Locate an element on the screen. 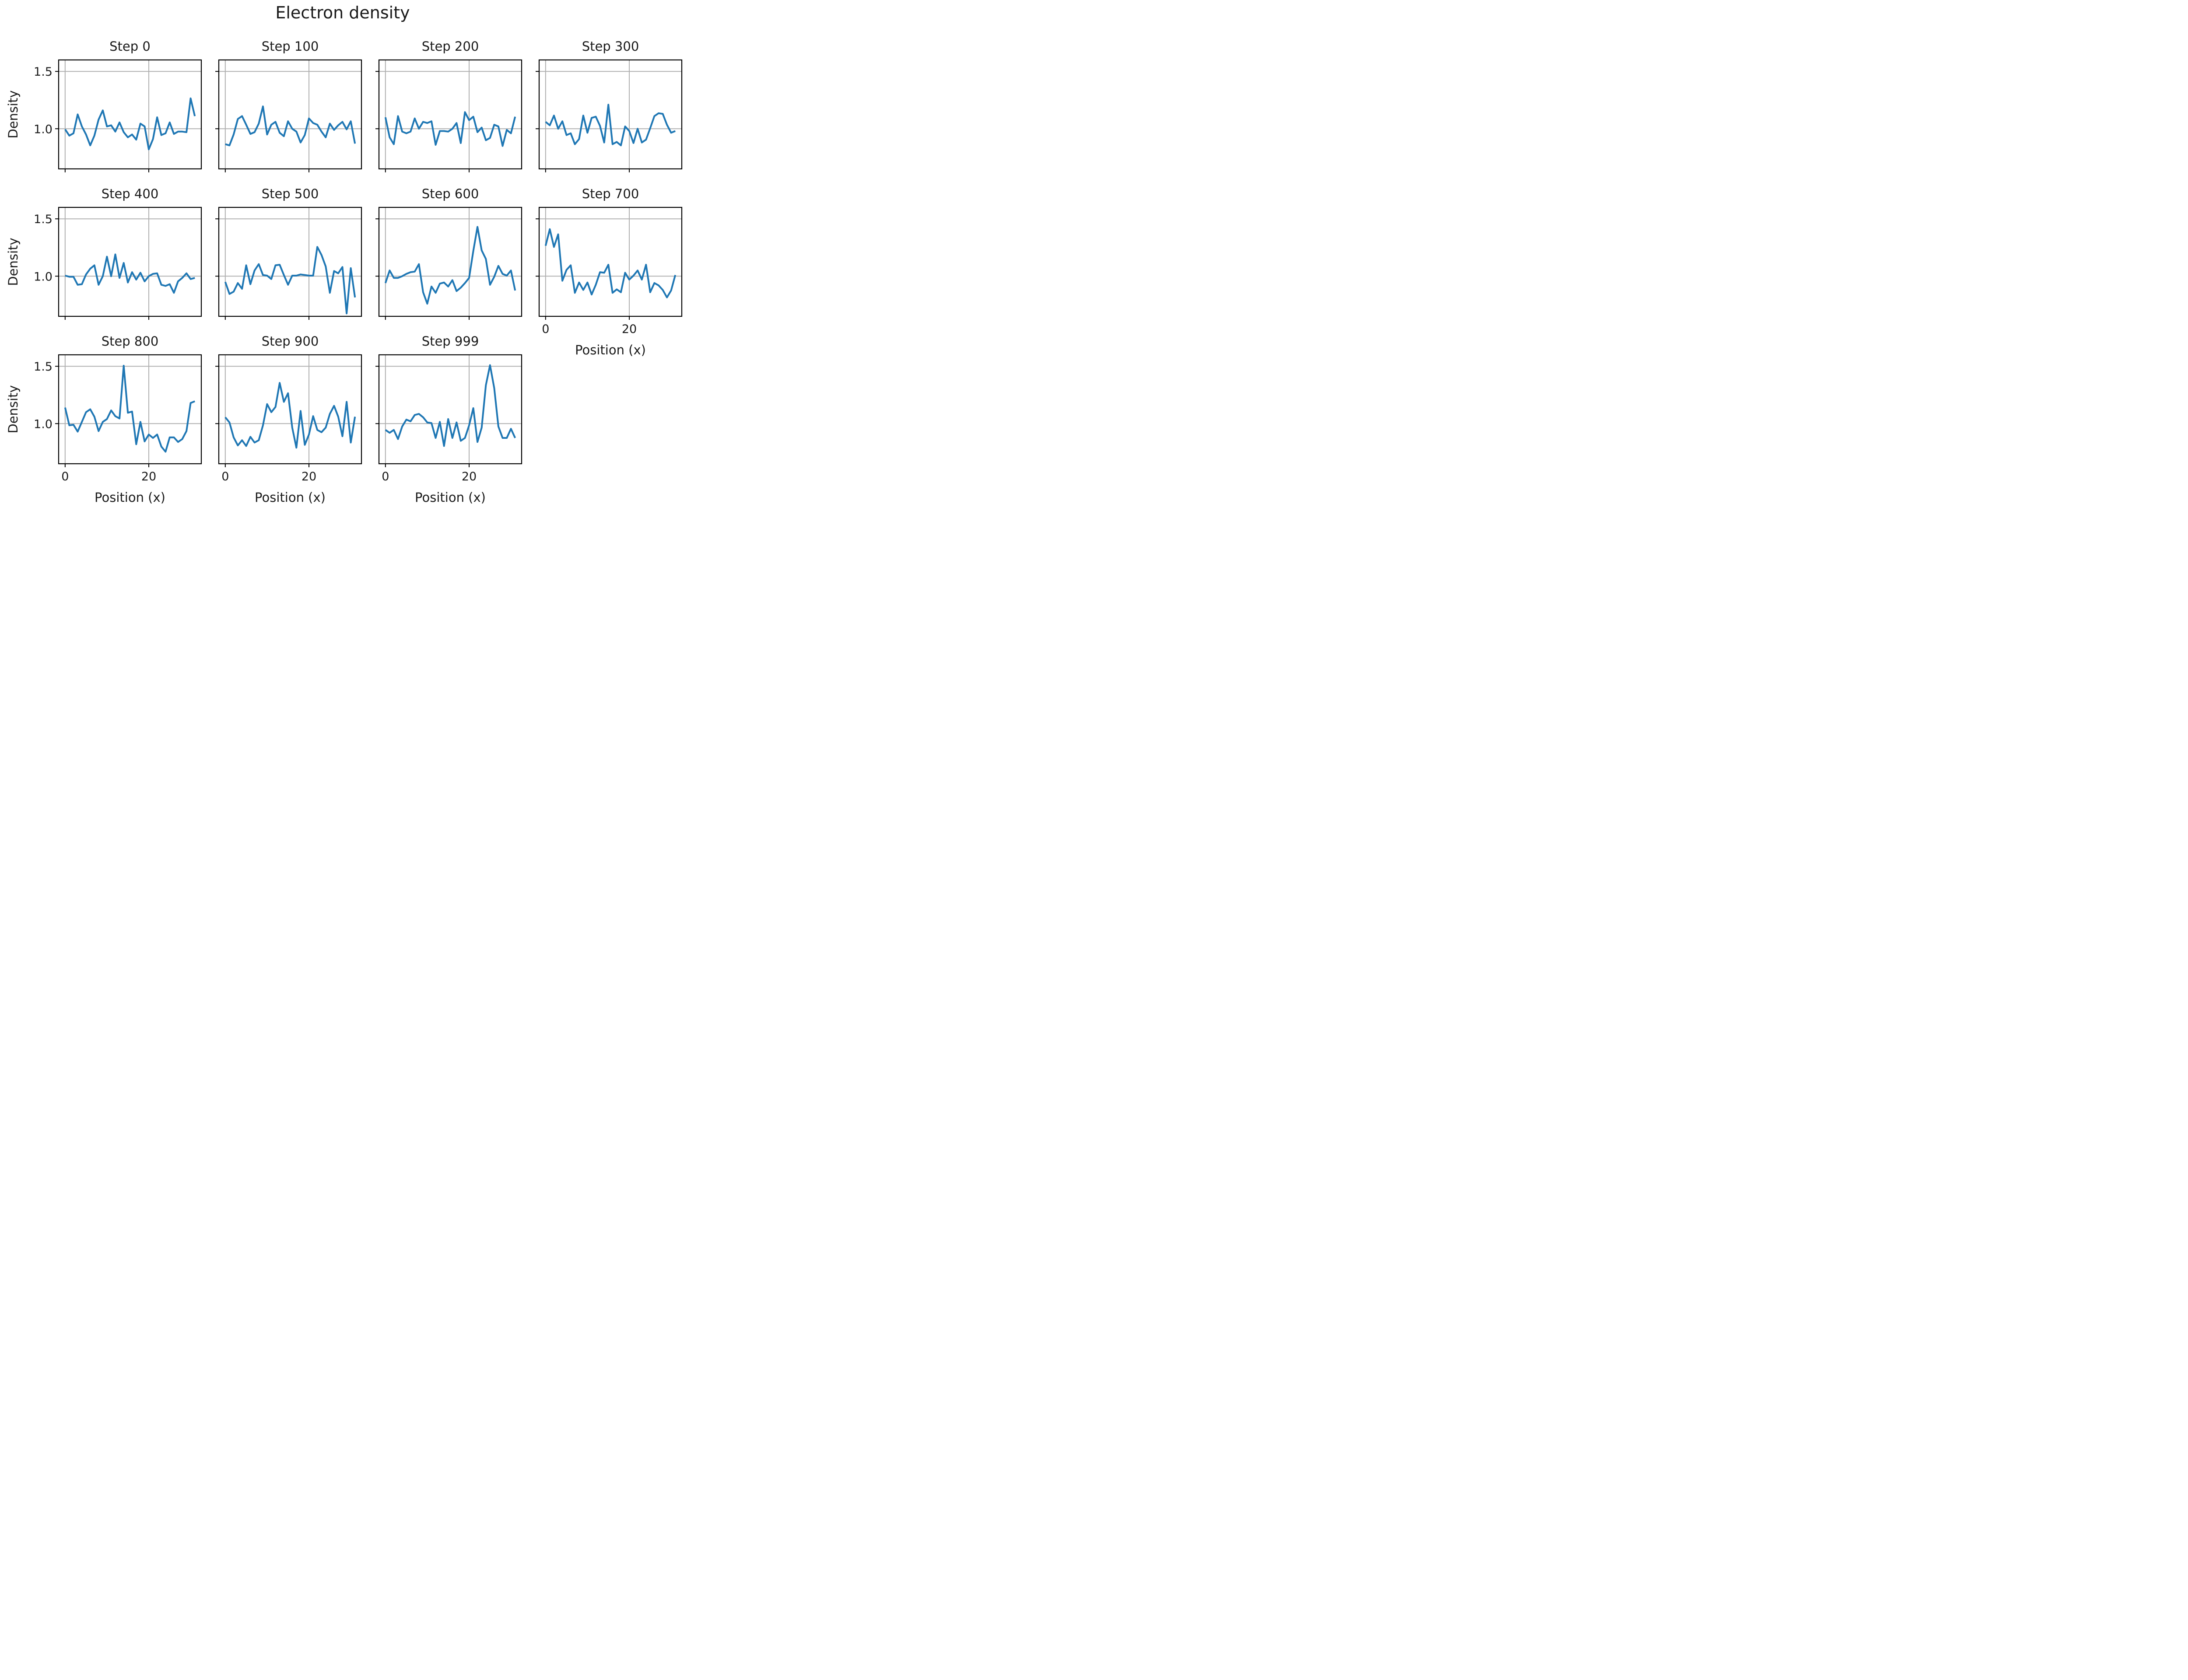  figure-title: Electron density is located at coordinates (342, 12).